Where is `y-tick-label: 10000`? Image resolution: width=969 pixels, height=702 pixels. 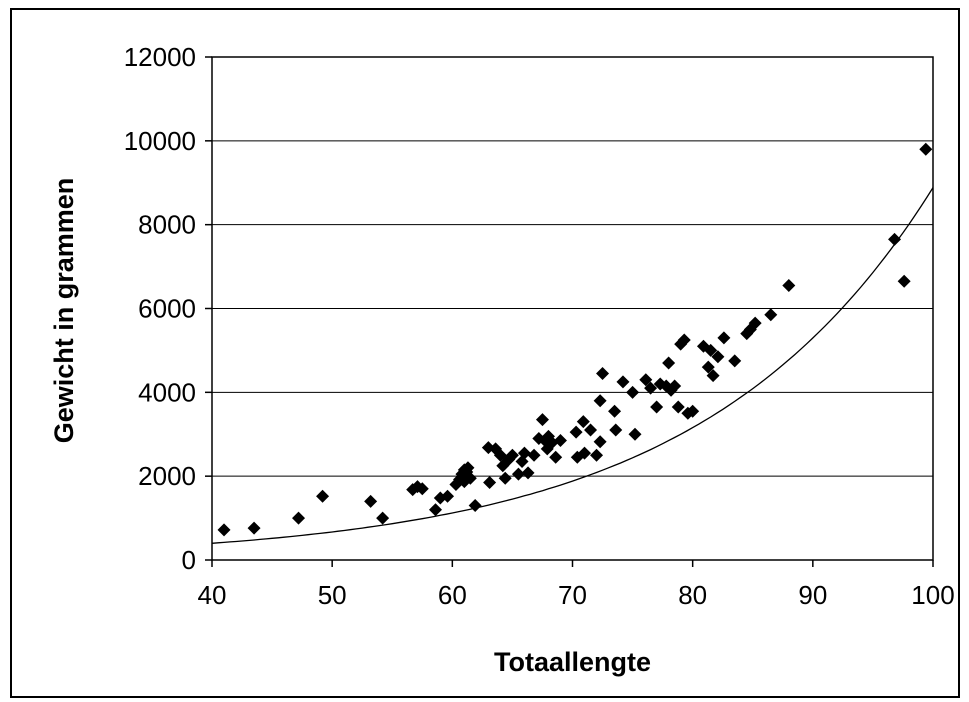
y-tick-label: 10000 is located at coordinates (160, 141).